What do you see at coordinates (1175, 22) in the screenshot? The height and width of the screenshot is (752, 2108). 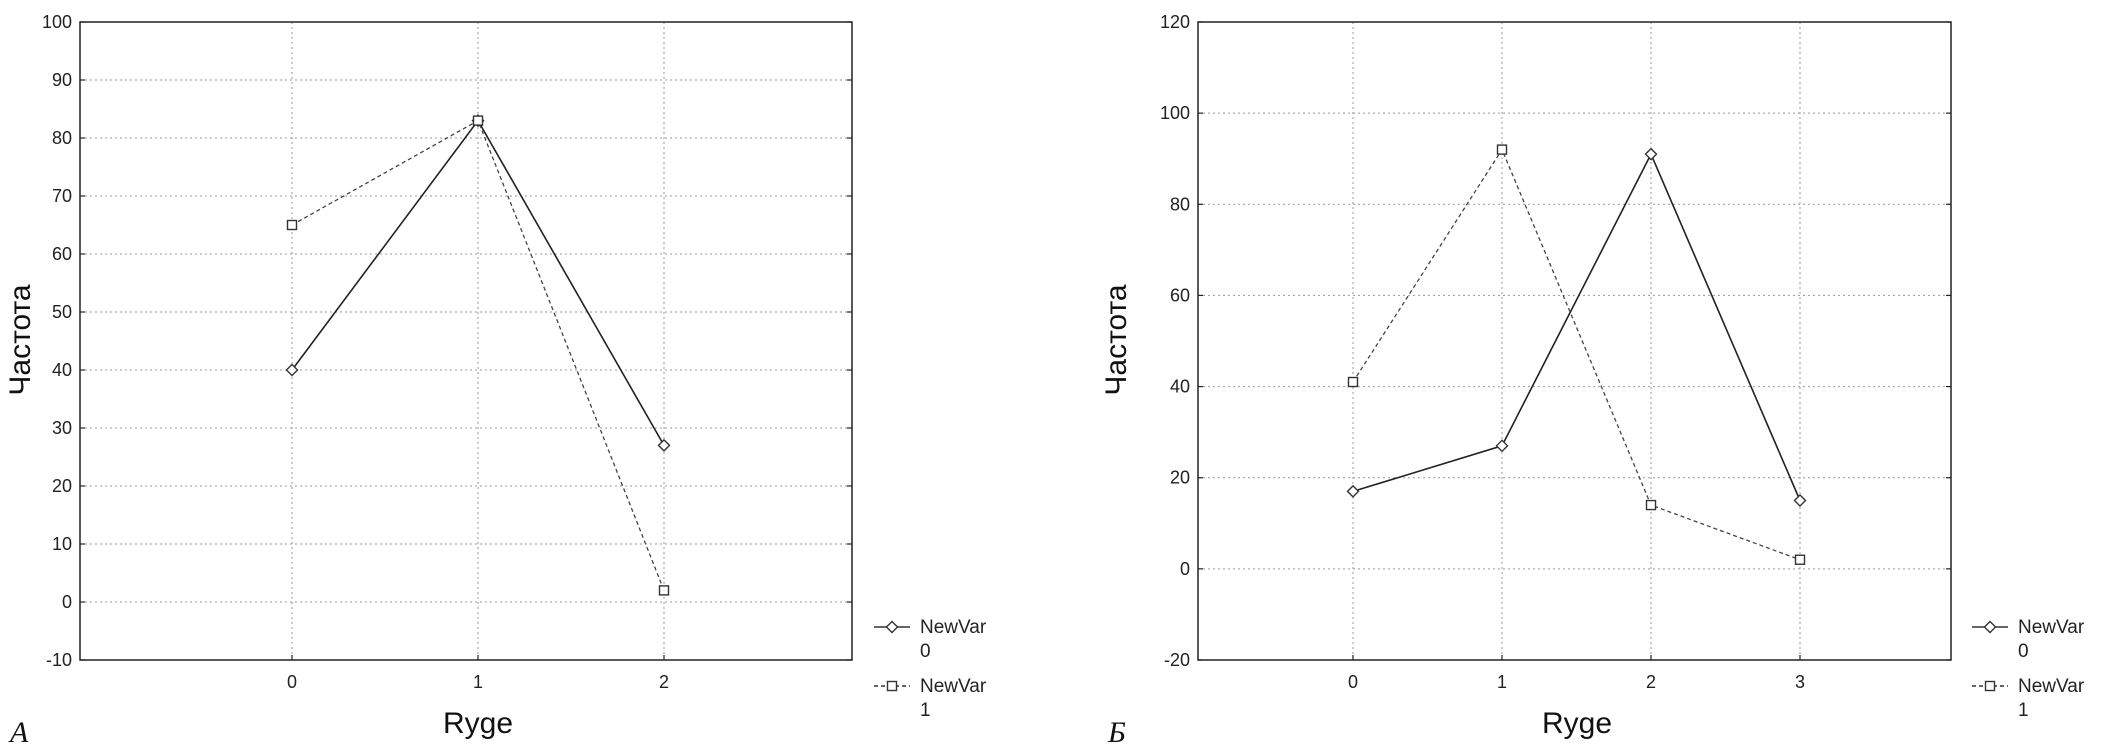 I see `y-tick-label: 120` at bounding box center [1175, 22].